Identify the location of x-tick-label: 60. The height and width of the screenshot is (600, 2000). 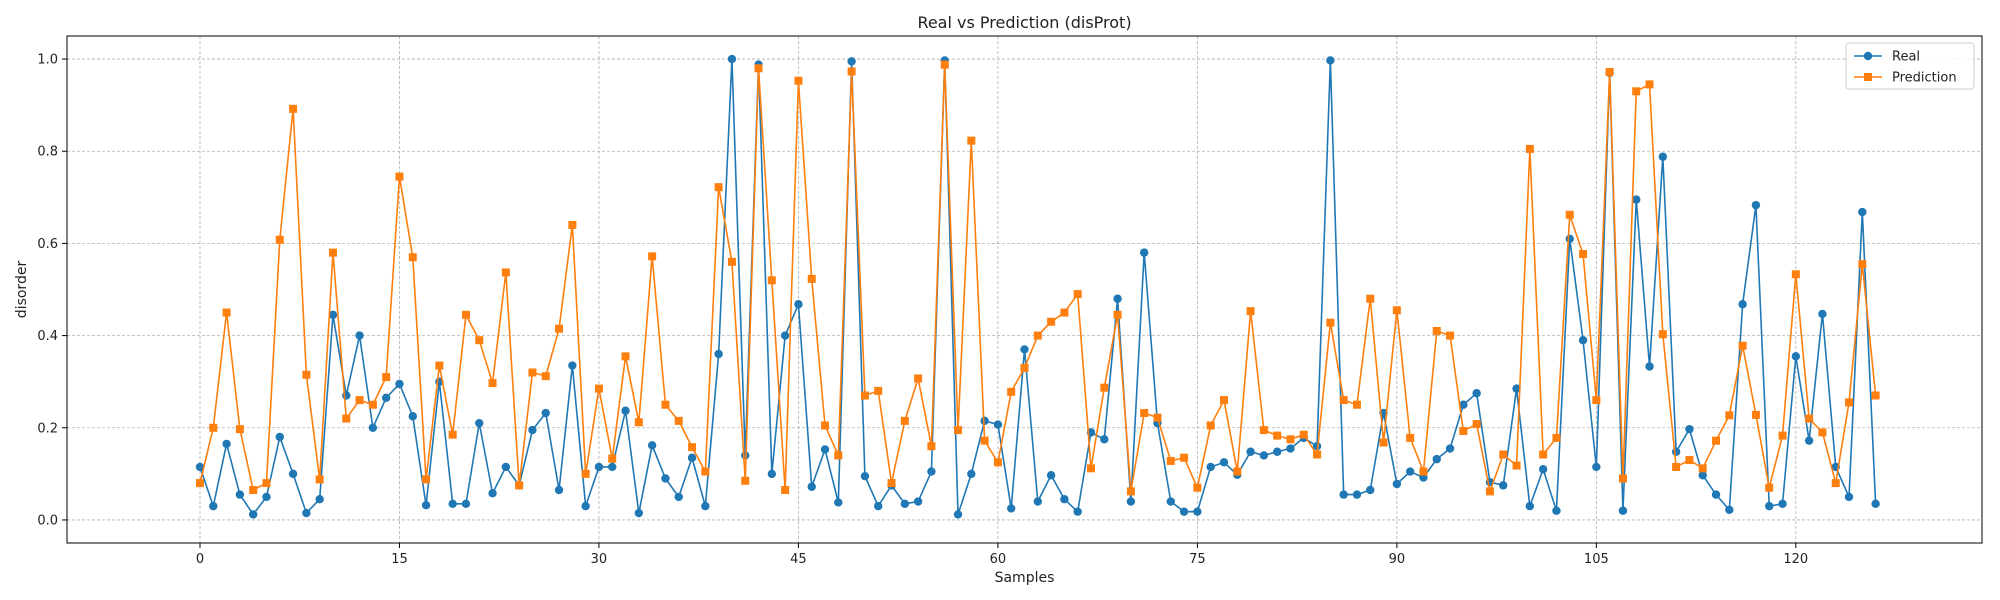
(998, 559).